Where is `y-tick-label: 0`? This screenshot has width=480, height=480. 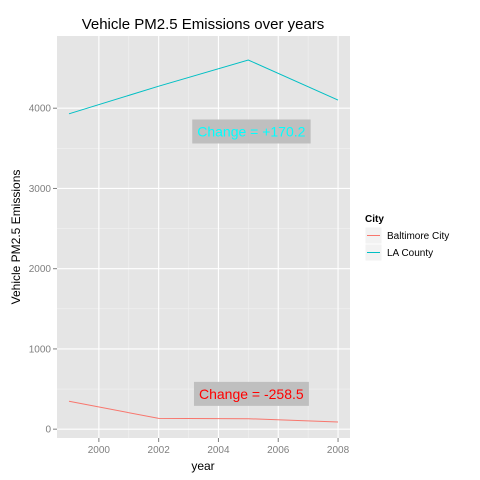 y-tick-label: 0 is located at coordinates (48, 430).